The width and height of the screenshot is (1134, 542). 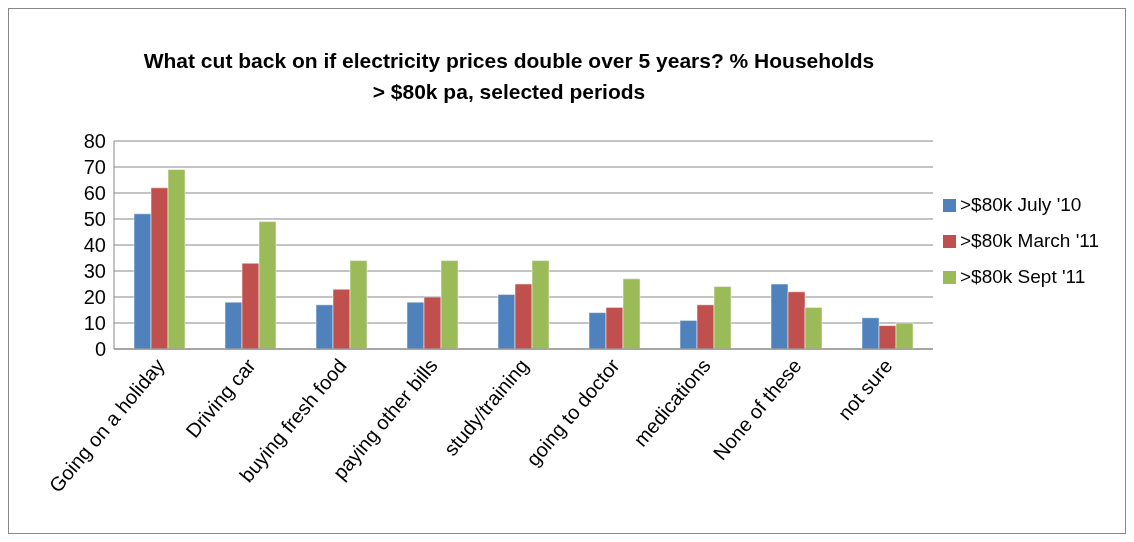 I want to click on legend-label: >$80k July '10, so click(x=1021, y=204).